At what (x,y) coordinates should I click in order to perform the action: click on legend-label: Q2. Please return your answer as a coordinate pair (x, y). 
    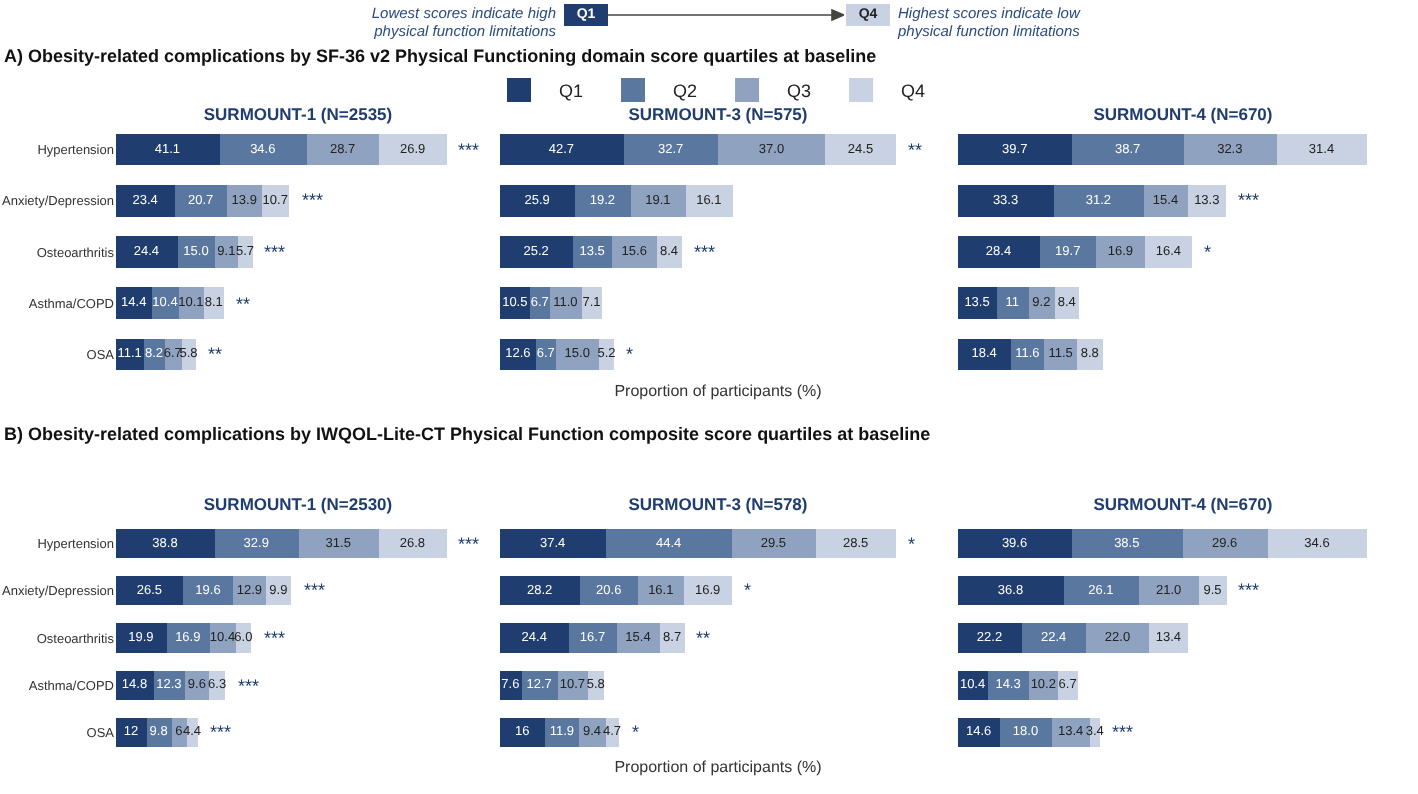
    Looking at the image, I should click on (685, 91).